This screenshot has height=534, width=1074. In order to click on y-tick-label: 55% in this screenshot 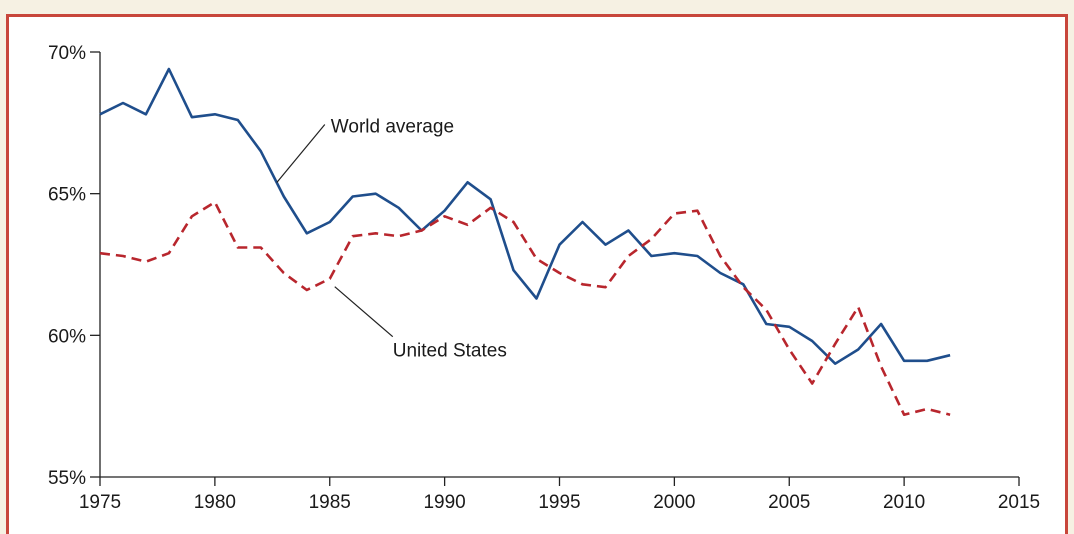, I will do `click(67, 478)`.